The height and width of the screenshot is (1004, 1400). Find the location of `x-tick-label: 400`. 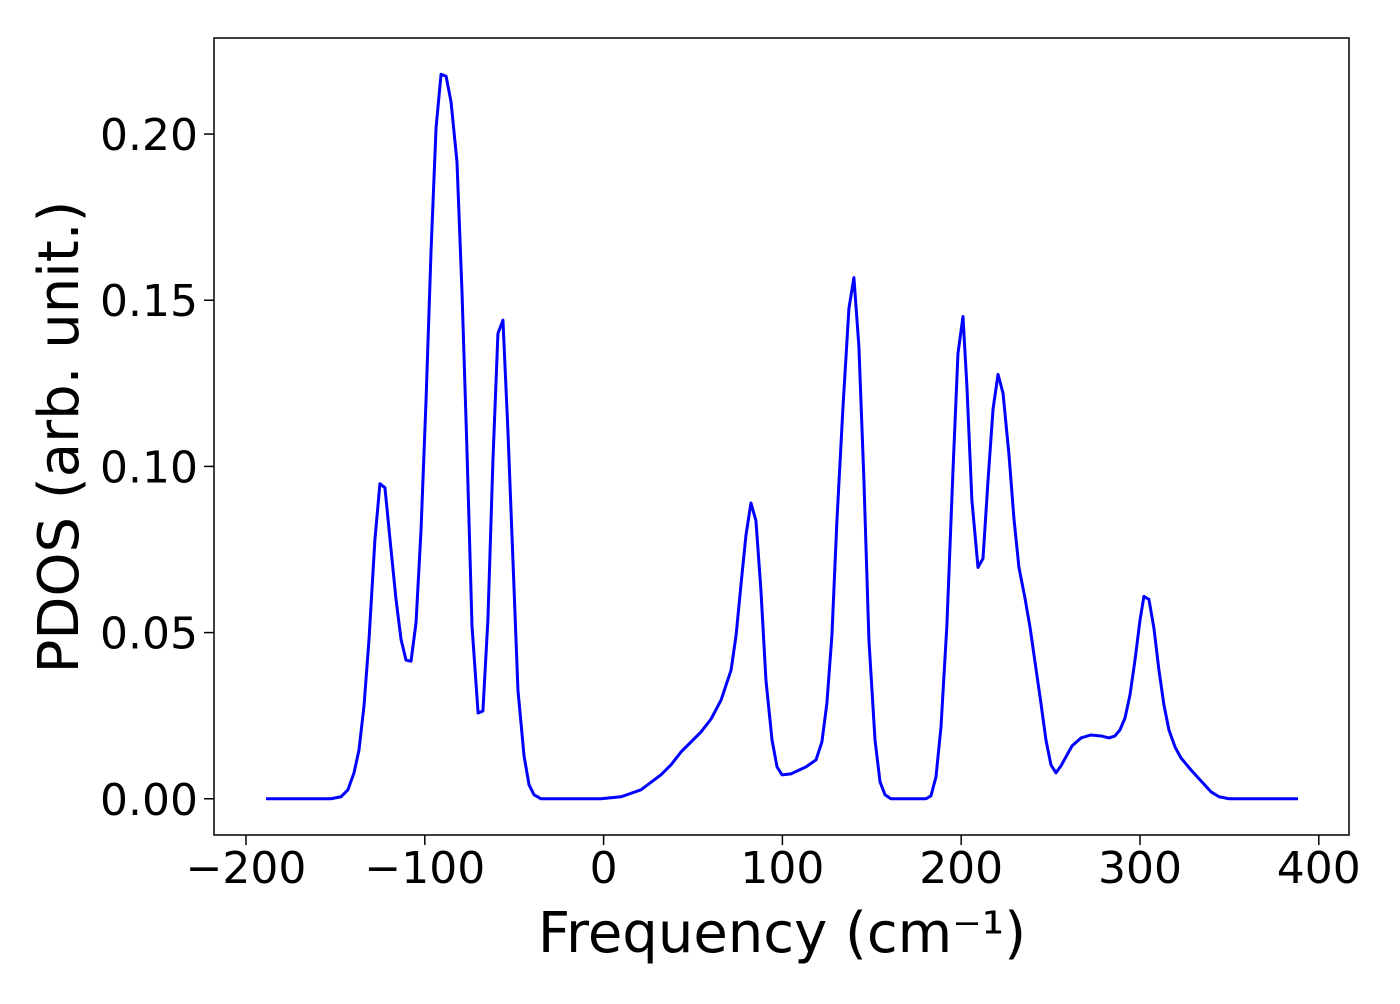

x-tick-label: 400 is located at coordinates (1319, 868).